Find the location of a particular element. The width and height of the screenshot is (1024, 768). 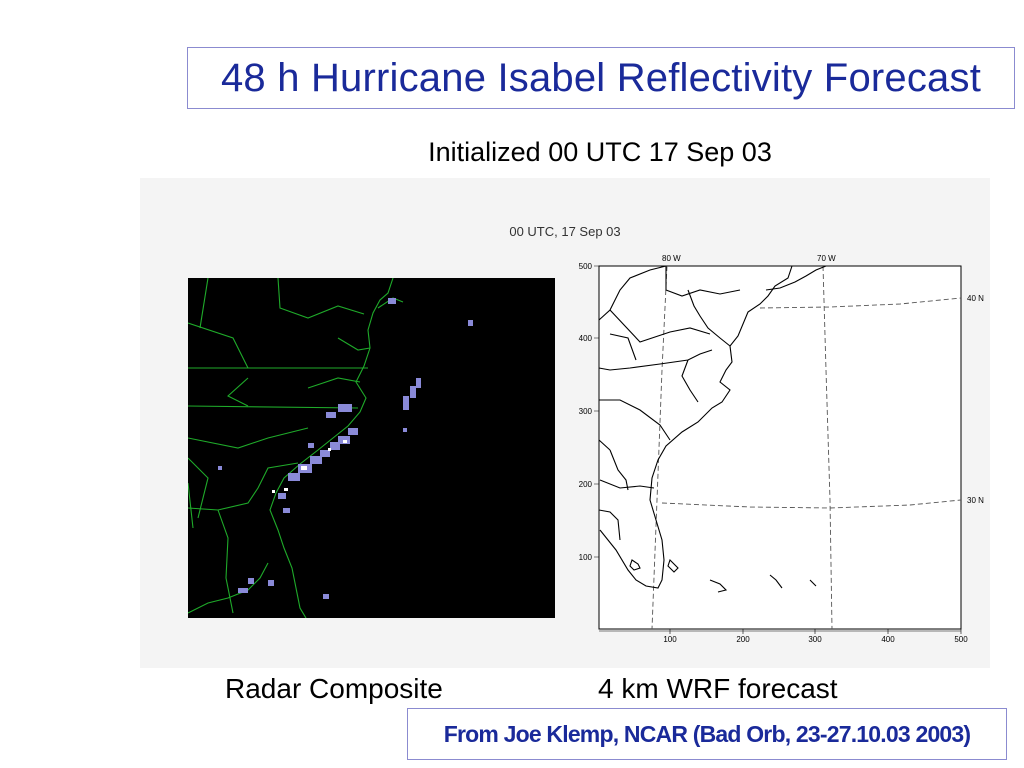

radar-boundaries is located at coordinates (295, 448).